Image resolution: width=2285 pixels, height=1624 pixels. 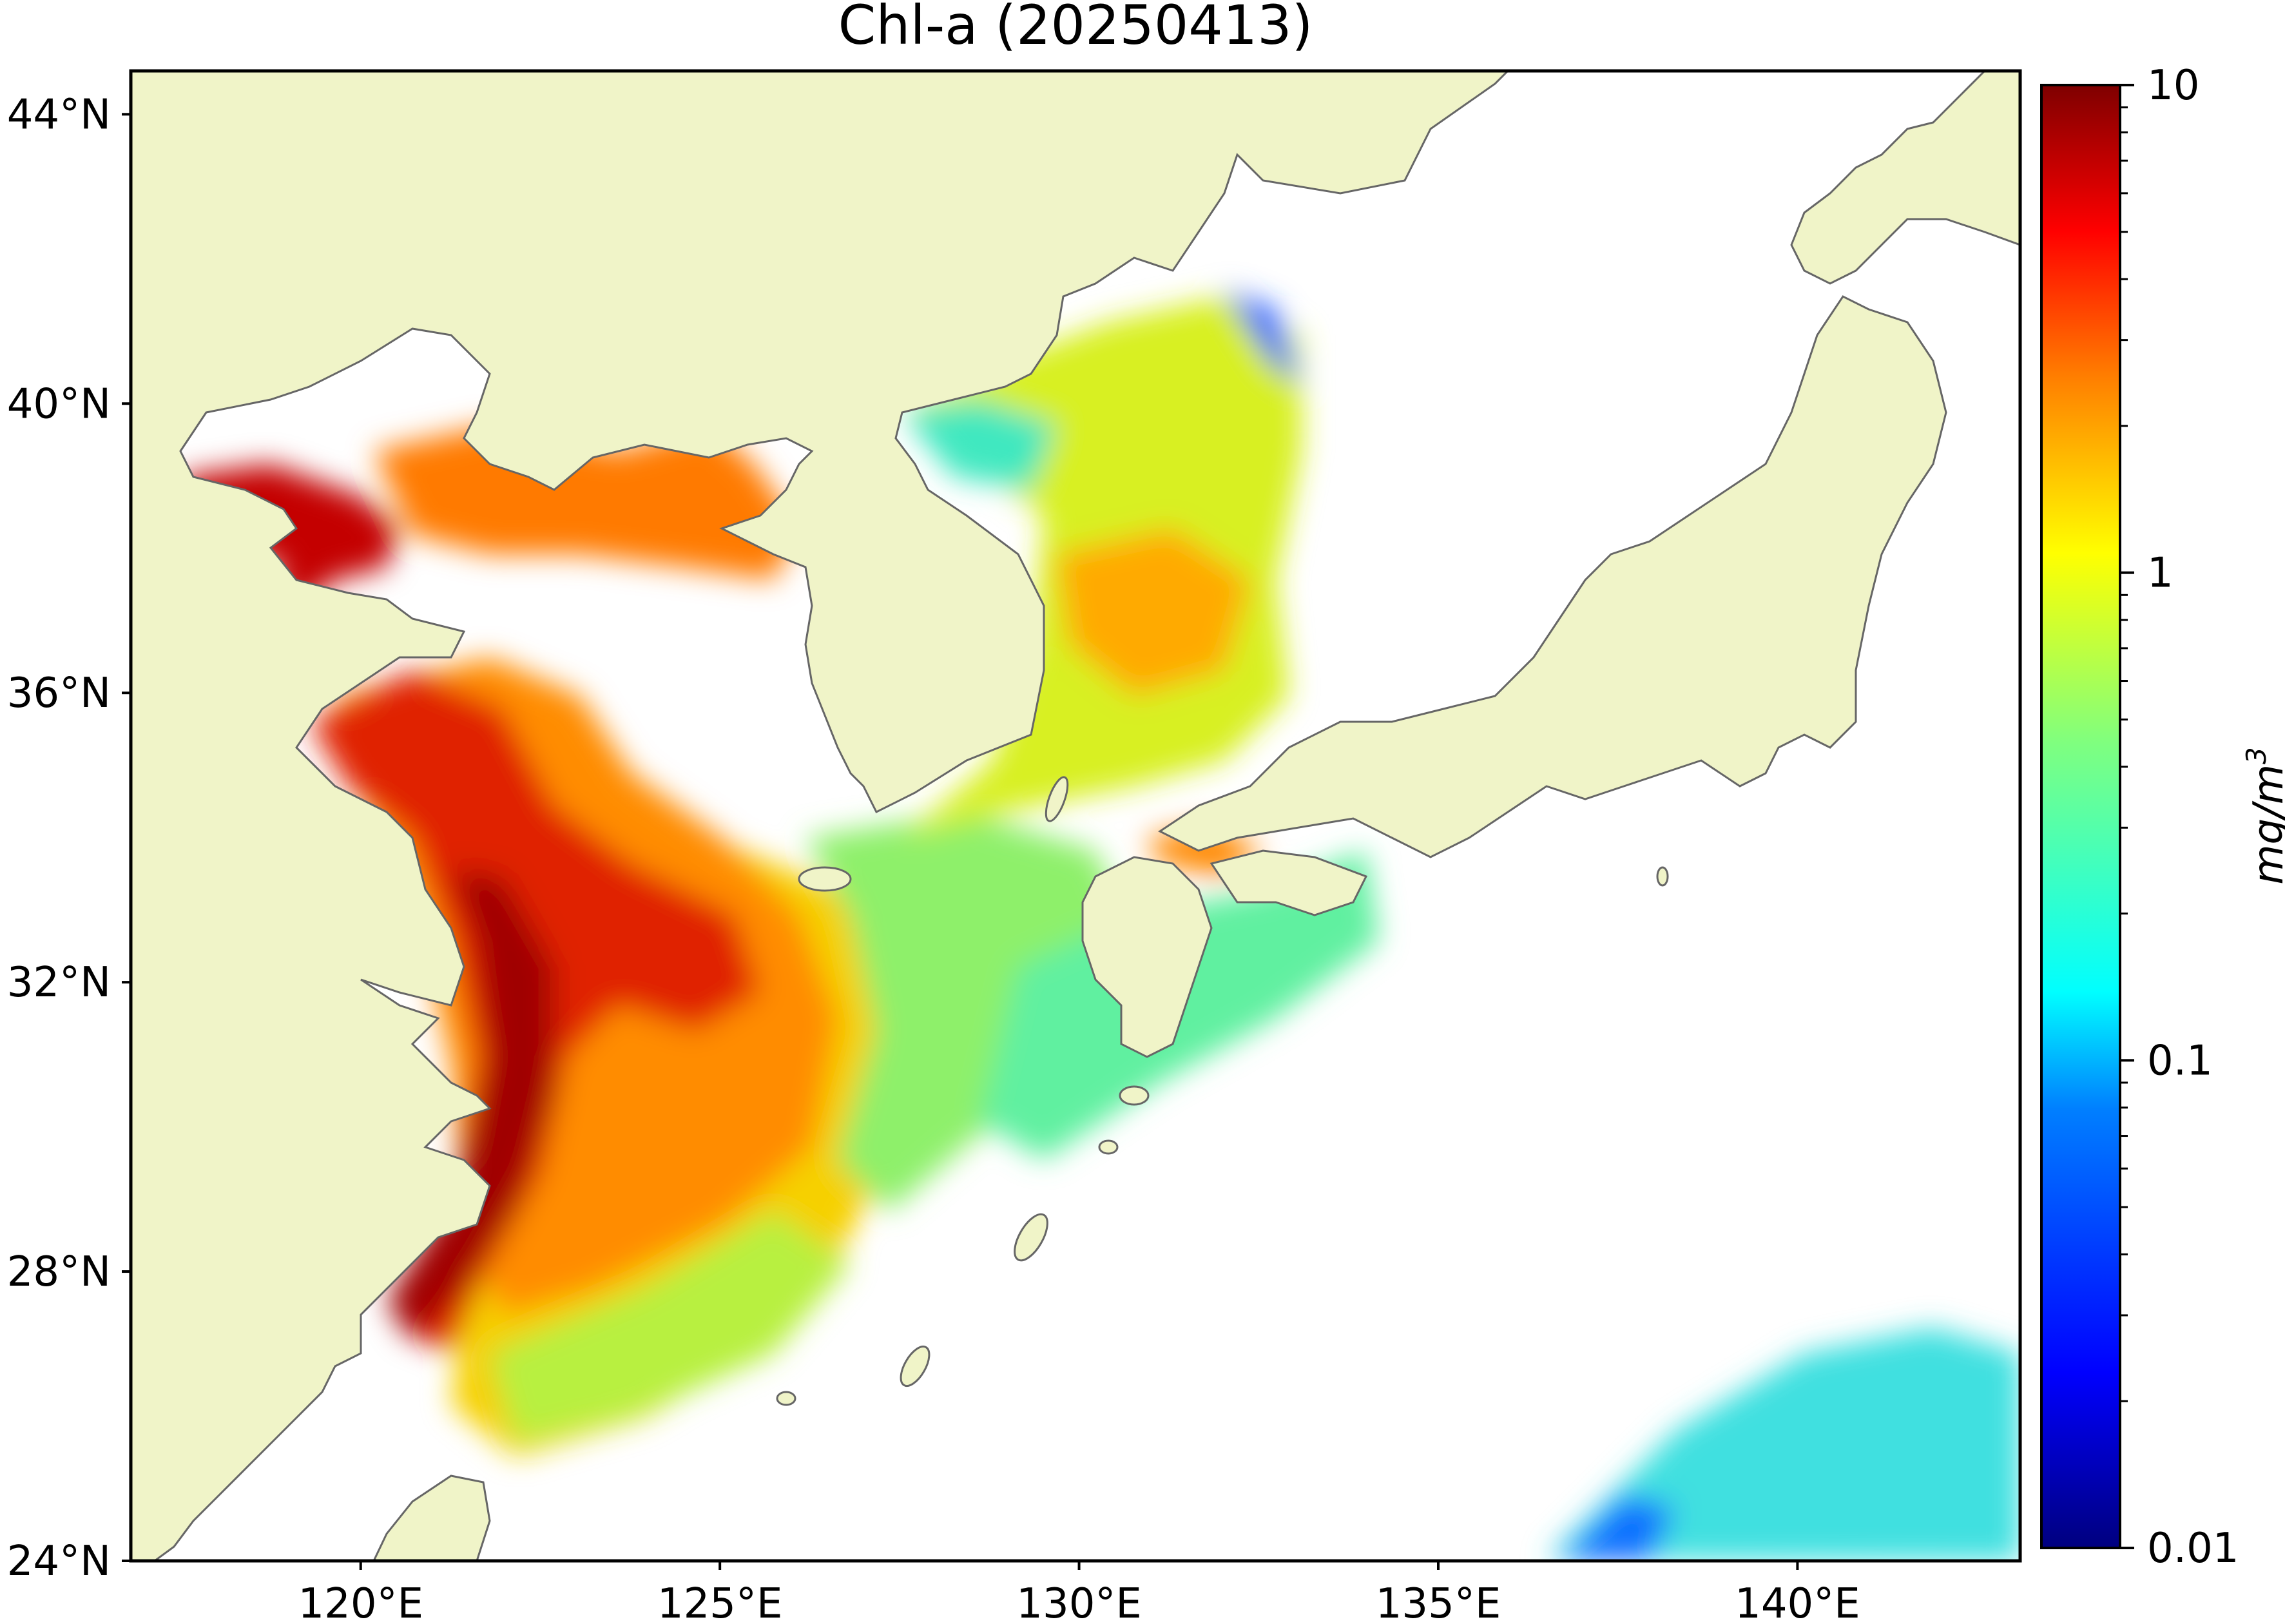 What do you see at coordinates (979, 445) in the screenshot?
I see `chl-soj-cyan-north` at bounding box center [979, 445].